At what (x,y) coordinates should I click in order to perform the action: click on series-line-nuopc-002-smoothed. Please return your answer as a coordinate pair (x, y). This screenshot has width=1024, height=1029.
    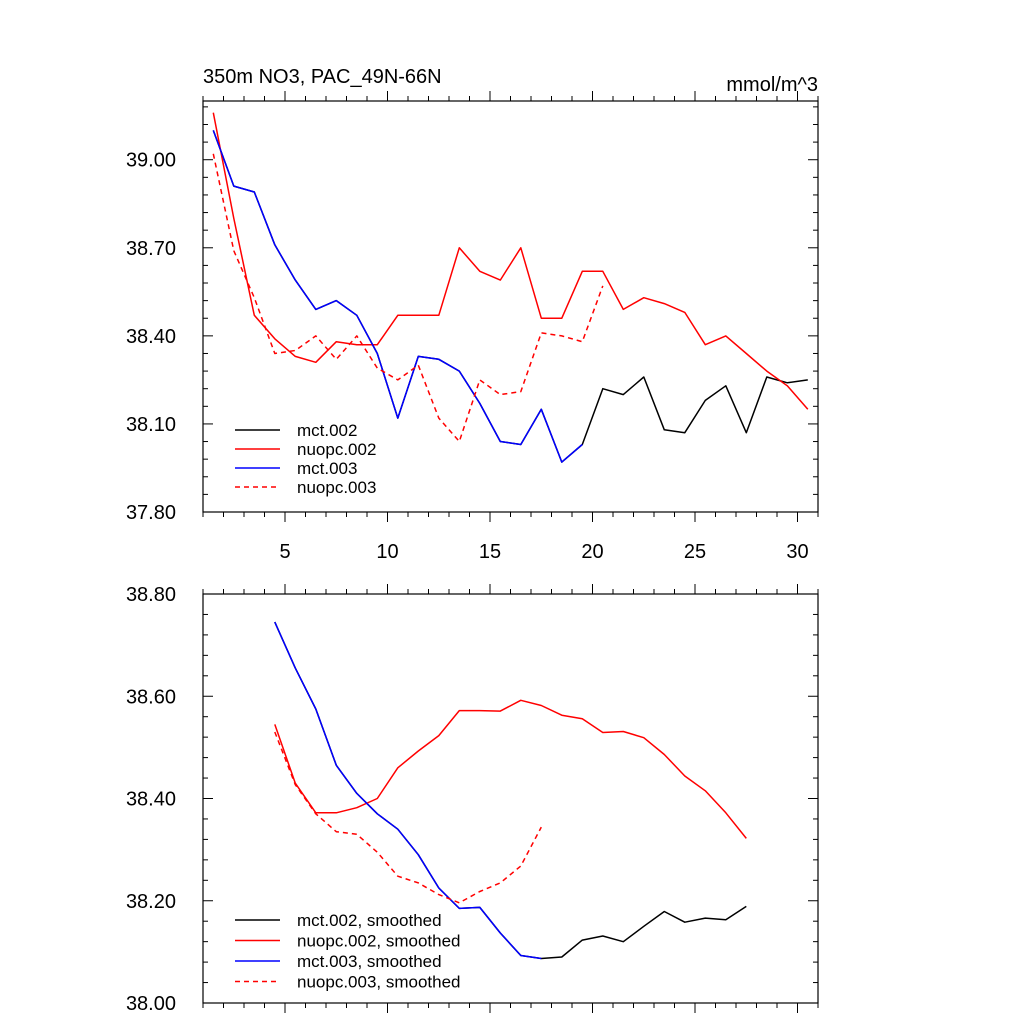
    Looking at the image, I should click on (510, 769).